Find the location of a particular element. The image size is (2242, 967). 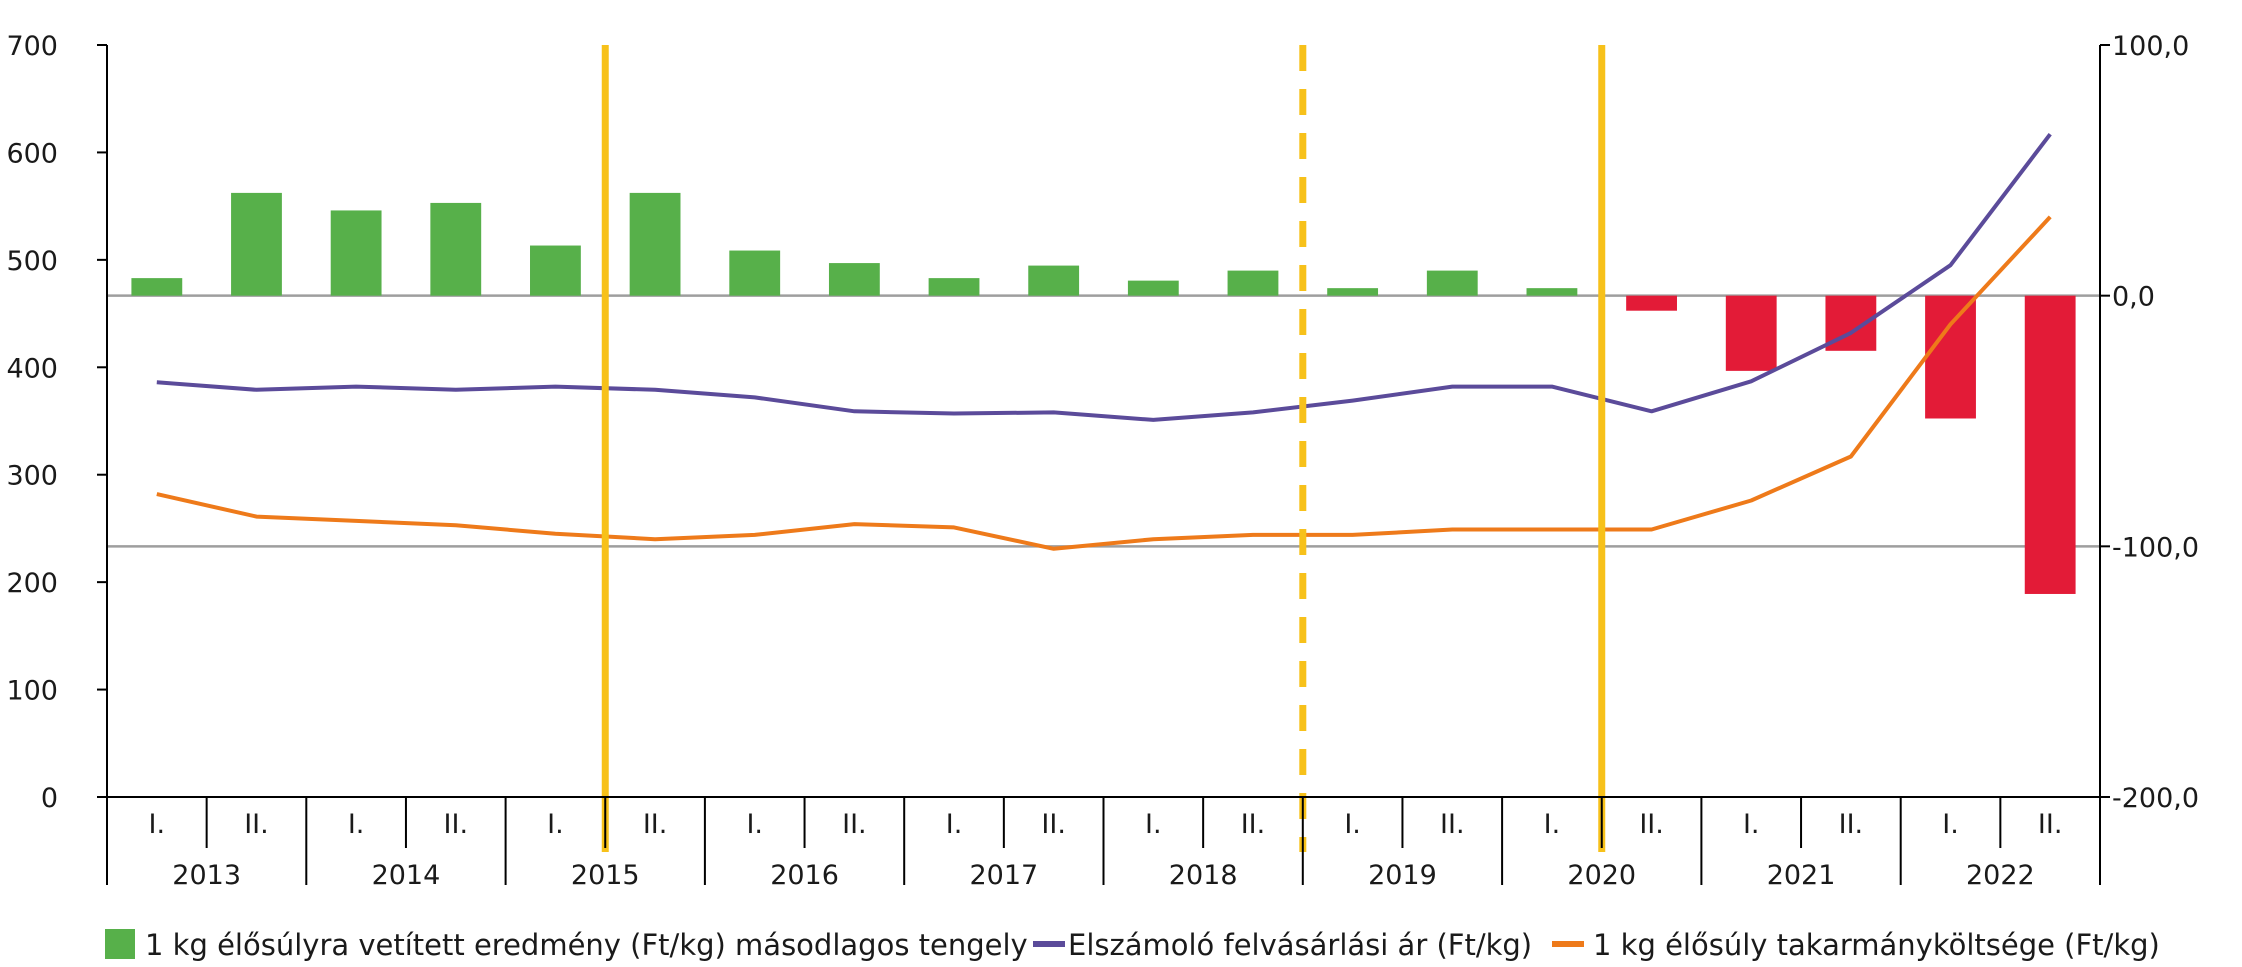

year-label: 2021 is located at coordinates (1801, 875).